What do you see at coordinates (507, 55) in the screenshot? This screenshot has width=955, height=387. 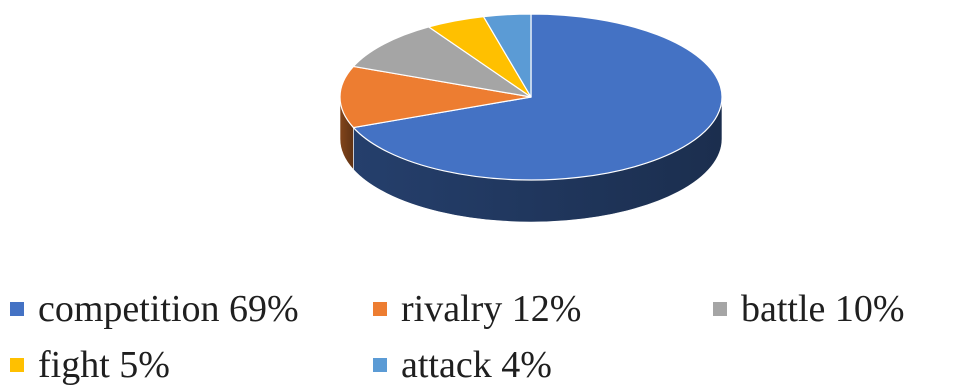 I see `pie-slice-attack` at bounding box center [507, 55].